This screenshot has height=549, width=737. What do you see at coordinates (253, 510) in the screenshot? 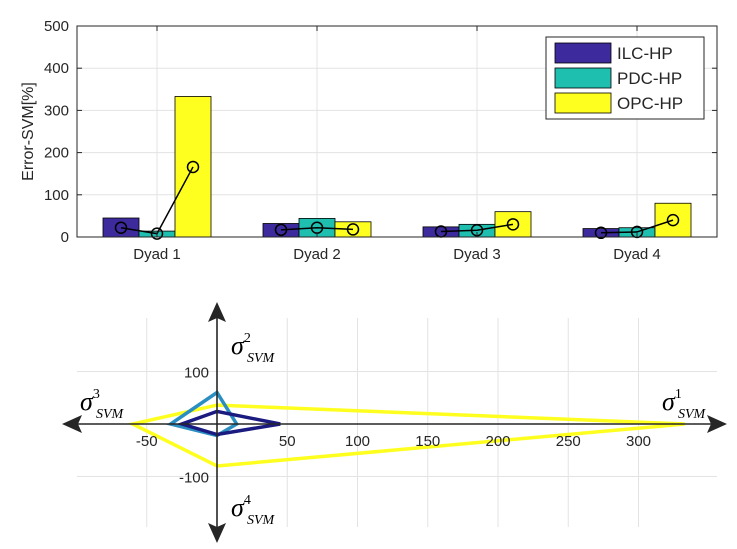
I see `axis-label-down: σ4 SVM` at bounding box center [253, 510].